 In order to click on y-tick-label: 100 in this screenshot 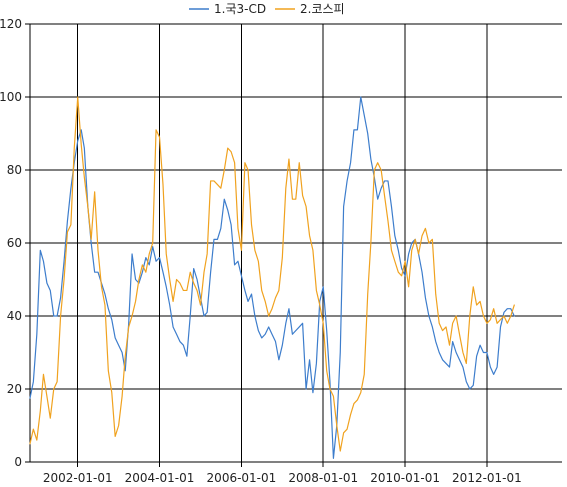, I will do `click(11, 97)`.